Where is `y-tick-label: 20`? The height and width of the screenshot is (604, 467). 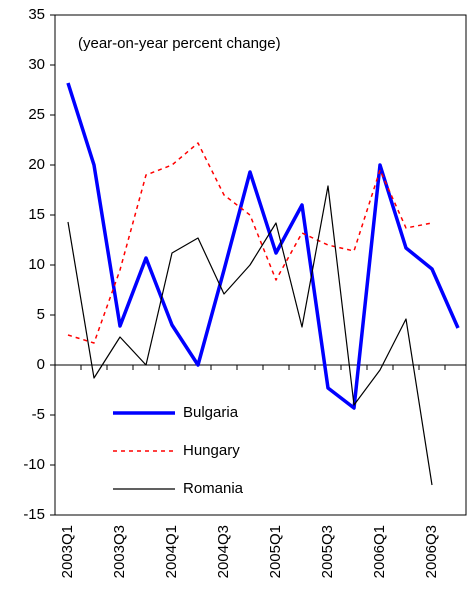 y-tick-label: 20 is located at coordinates (36, 164).